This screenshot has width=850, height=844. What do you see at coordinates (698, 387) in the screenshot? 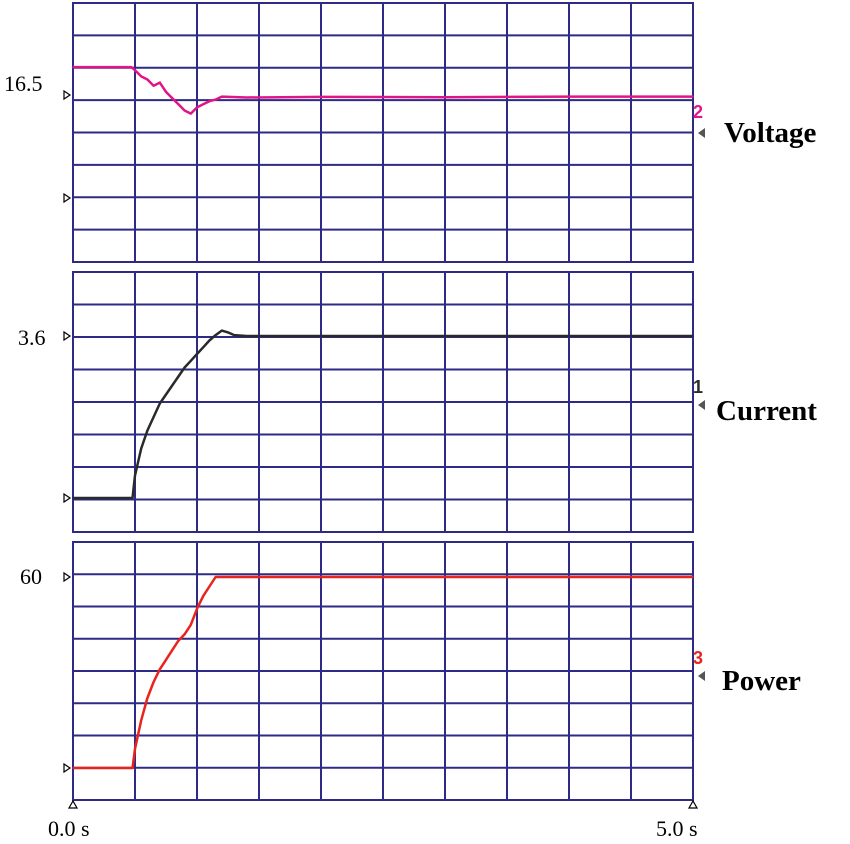
I see `current-channel-number: 1` at bounding box center [698, 387].